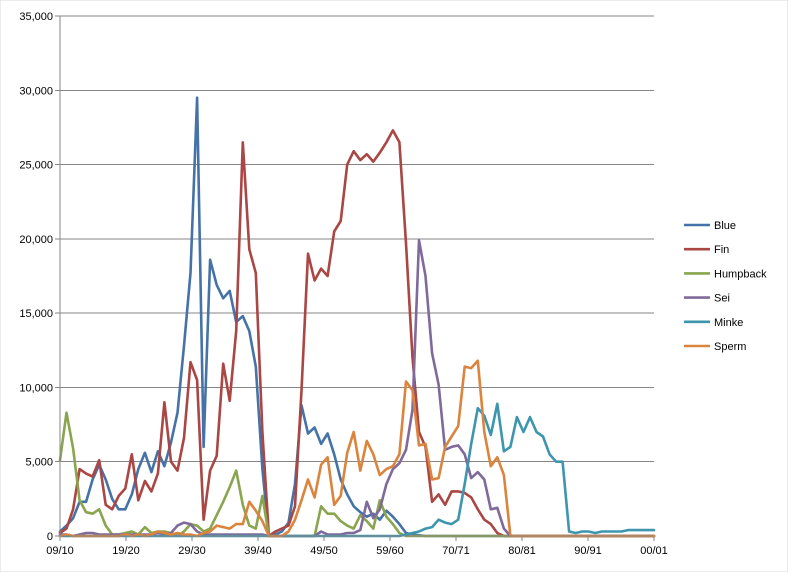 This screenshot has height=572, width=788. What do you see at coordinates (36, 91) in the screenshot?
I see `y-tick-label: 30,000` at bounding box center [36, 91].